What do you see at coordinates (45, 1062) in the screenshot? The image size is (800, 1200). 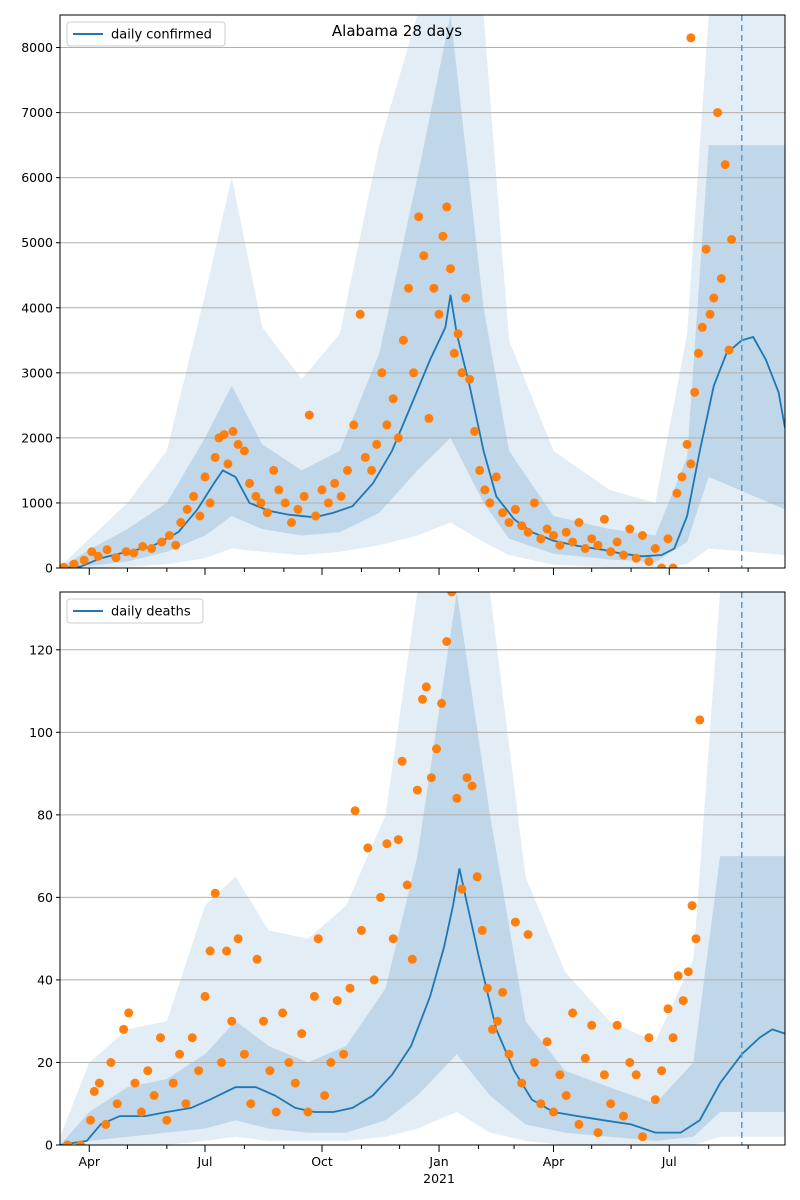 I see `y-tick-label: 20` at bounding box center [45, 1062].